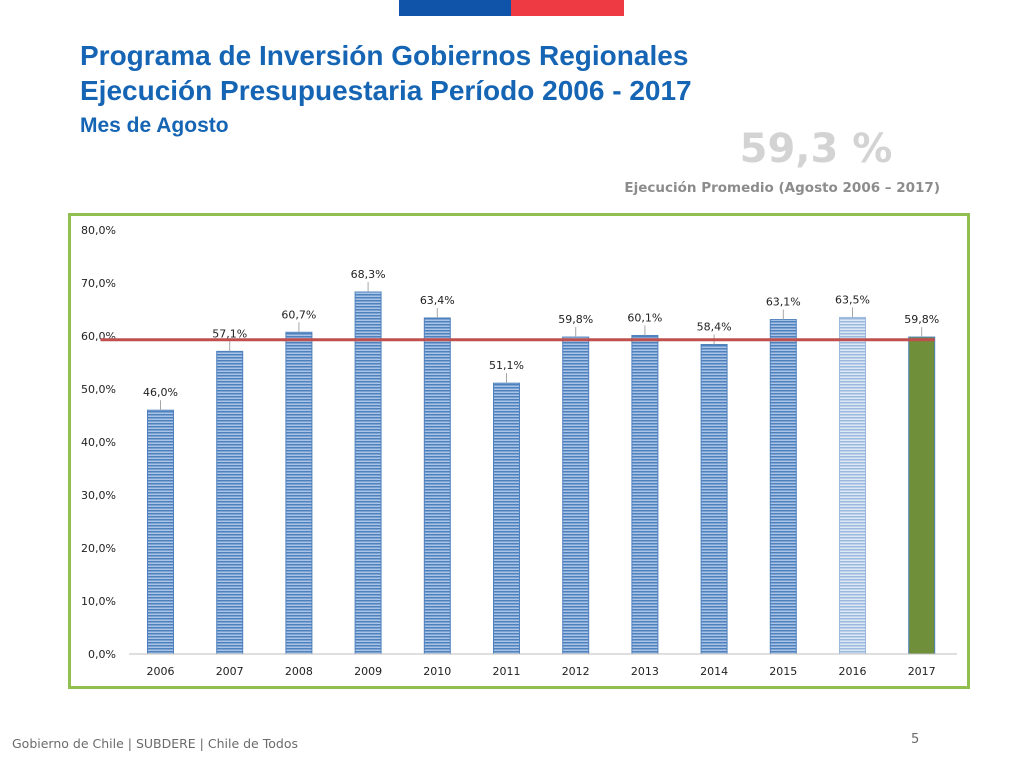  What do you see at coordinates (98, 601) in the screenshot?
I see `y-tick-label: 10,0%` at bounding box center [98, 601].